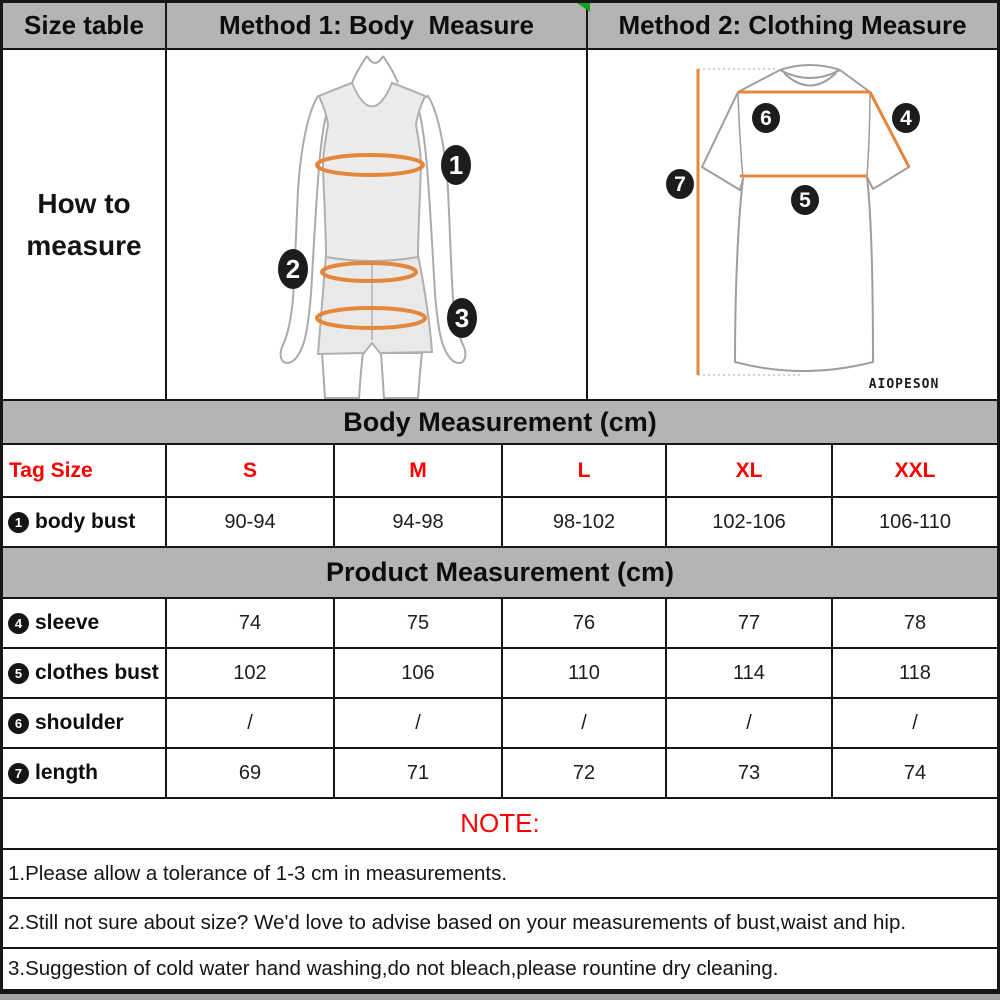 The image size is (1000, 1000). Describe the element at coordinates (500, 824) in the screenshot. I see `note-title: NOTE:` at that location.